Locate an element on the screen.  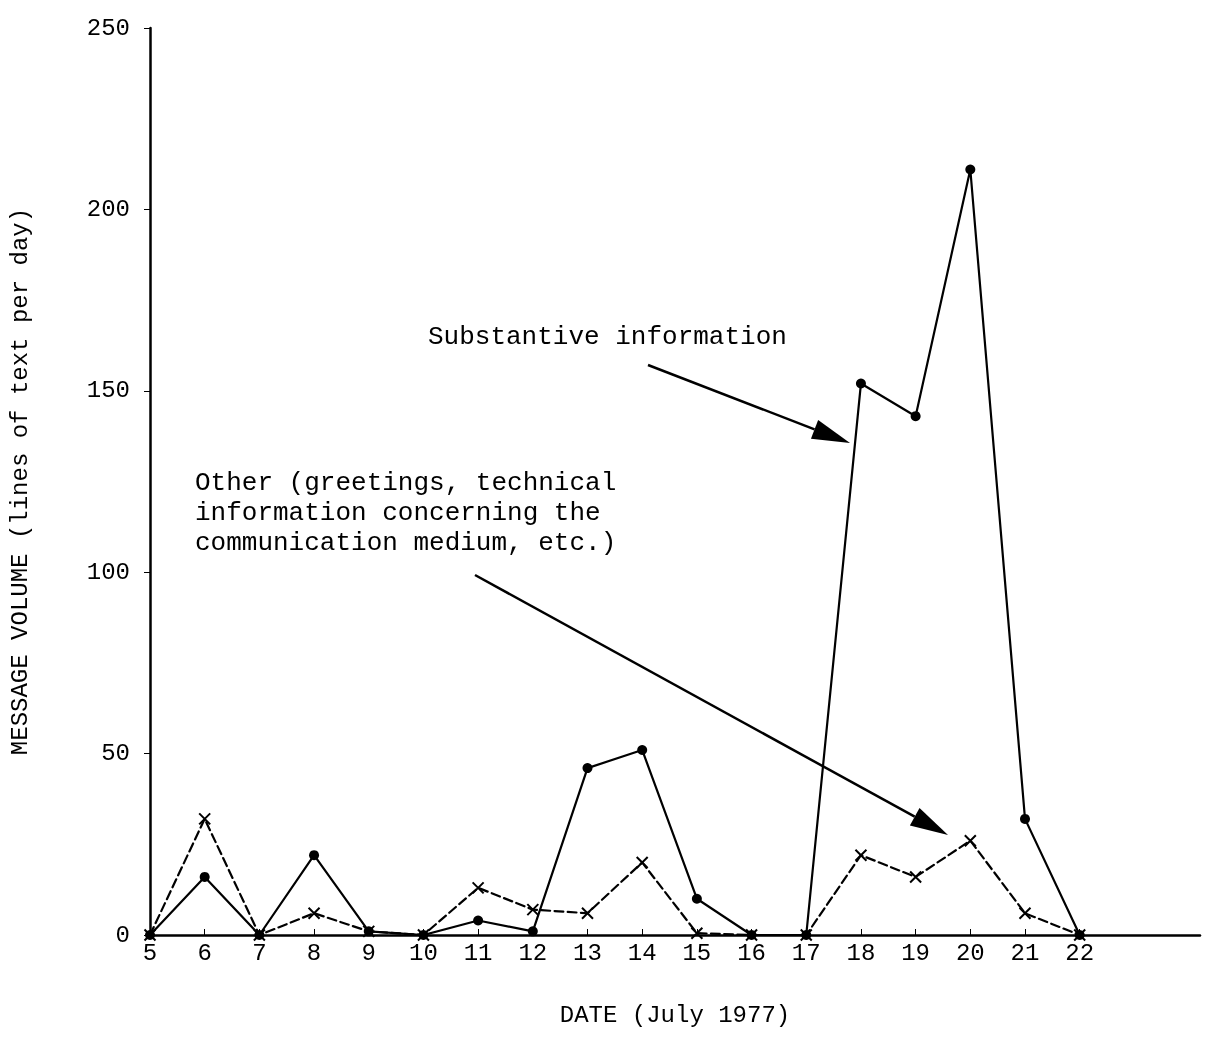
x-tick-label: 6 is located at coordinates (204, 953).